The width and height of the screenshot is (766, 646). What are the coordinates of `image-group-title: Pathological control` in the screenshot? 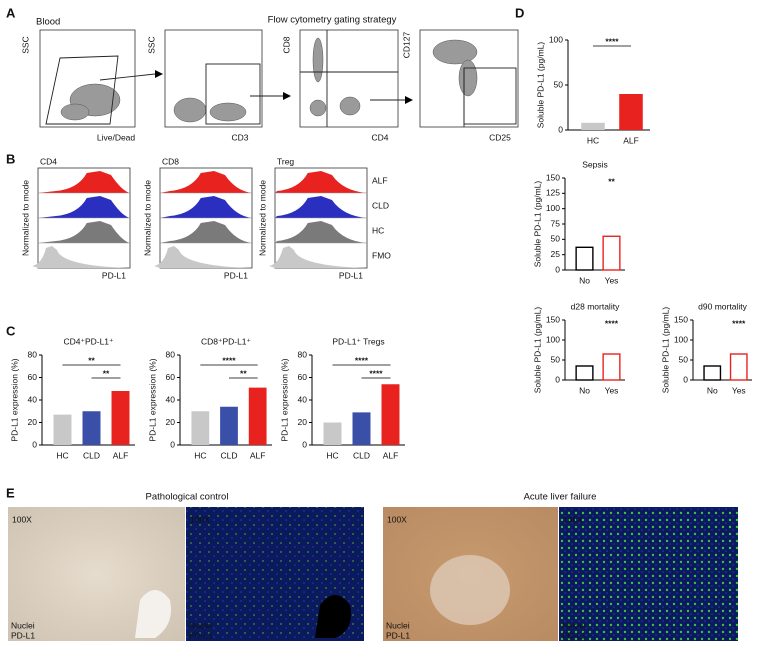 It's located at (187, 497).